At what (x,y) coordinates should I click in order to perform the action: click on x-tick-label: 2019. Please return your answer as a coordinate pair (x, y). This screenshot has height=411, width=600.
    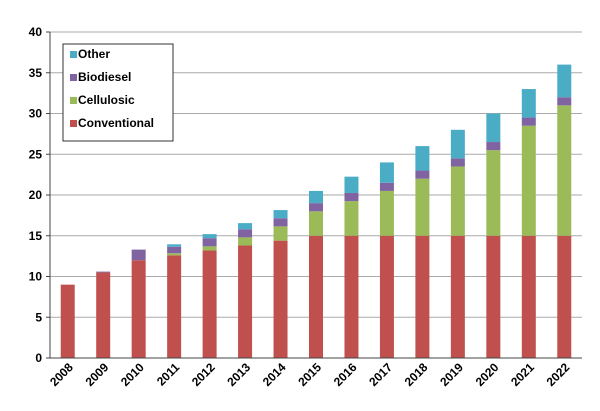
    Looking at the image, I should click on (451, 374).